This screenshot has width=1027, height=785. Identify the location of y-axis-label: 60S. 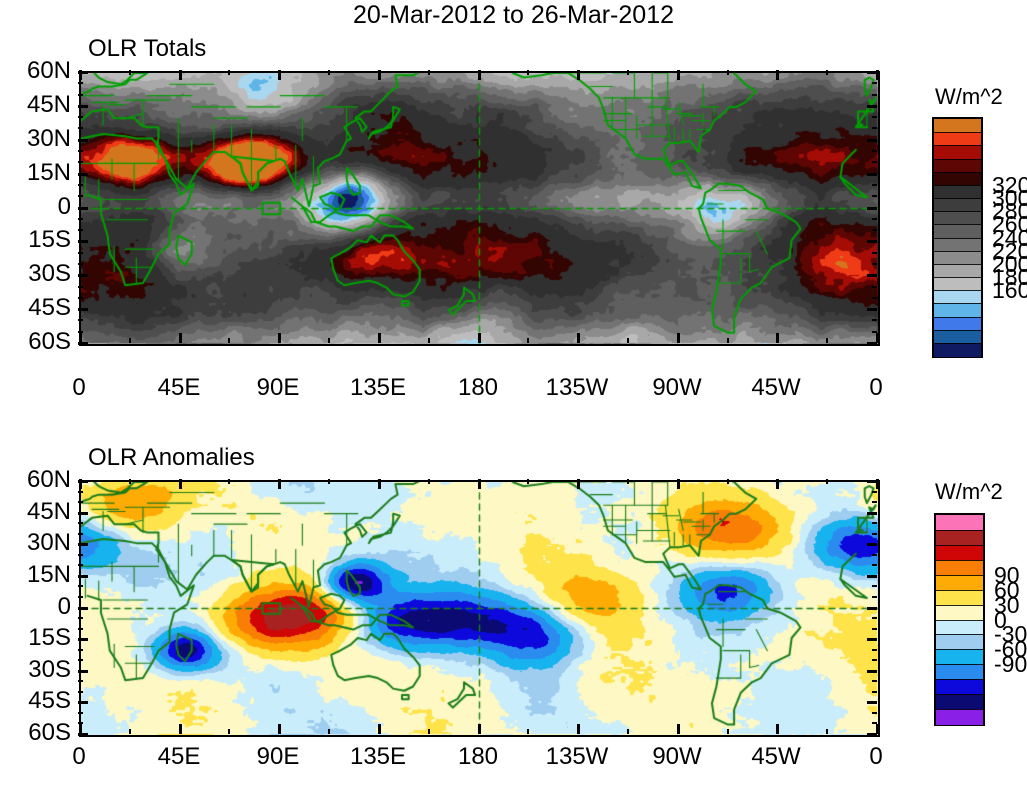
(49, 732).